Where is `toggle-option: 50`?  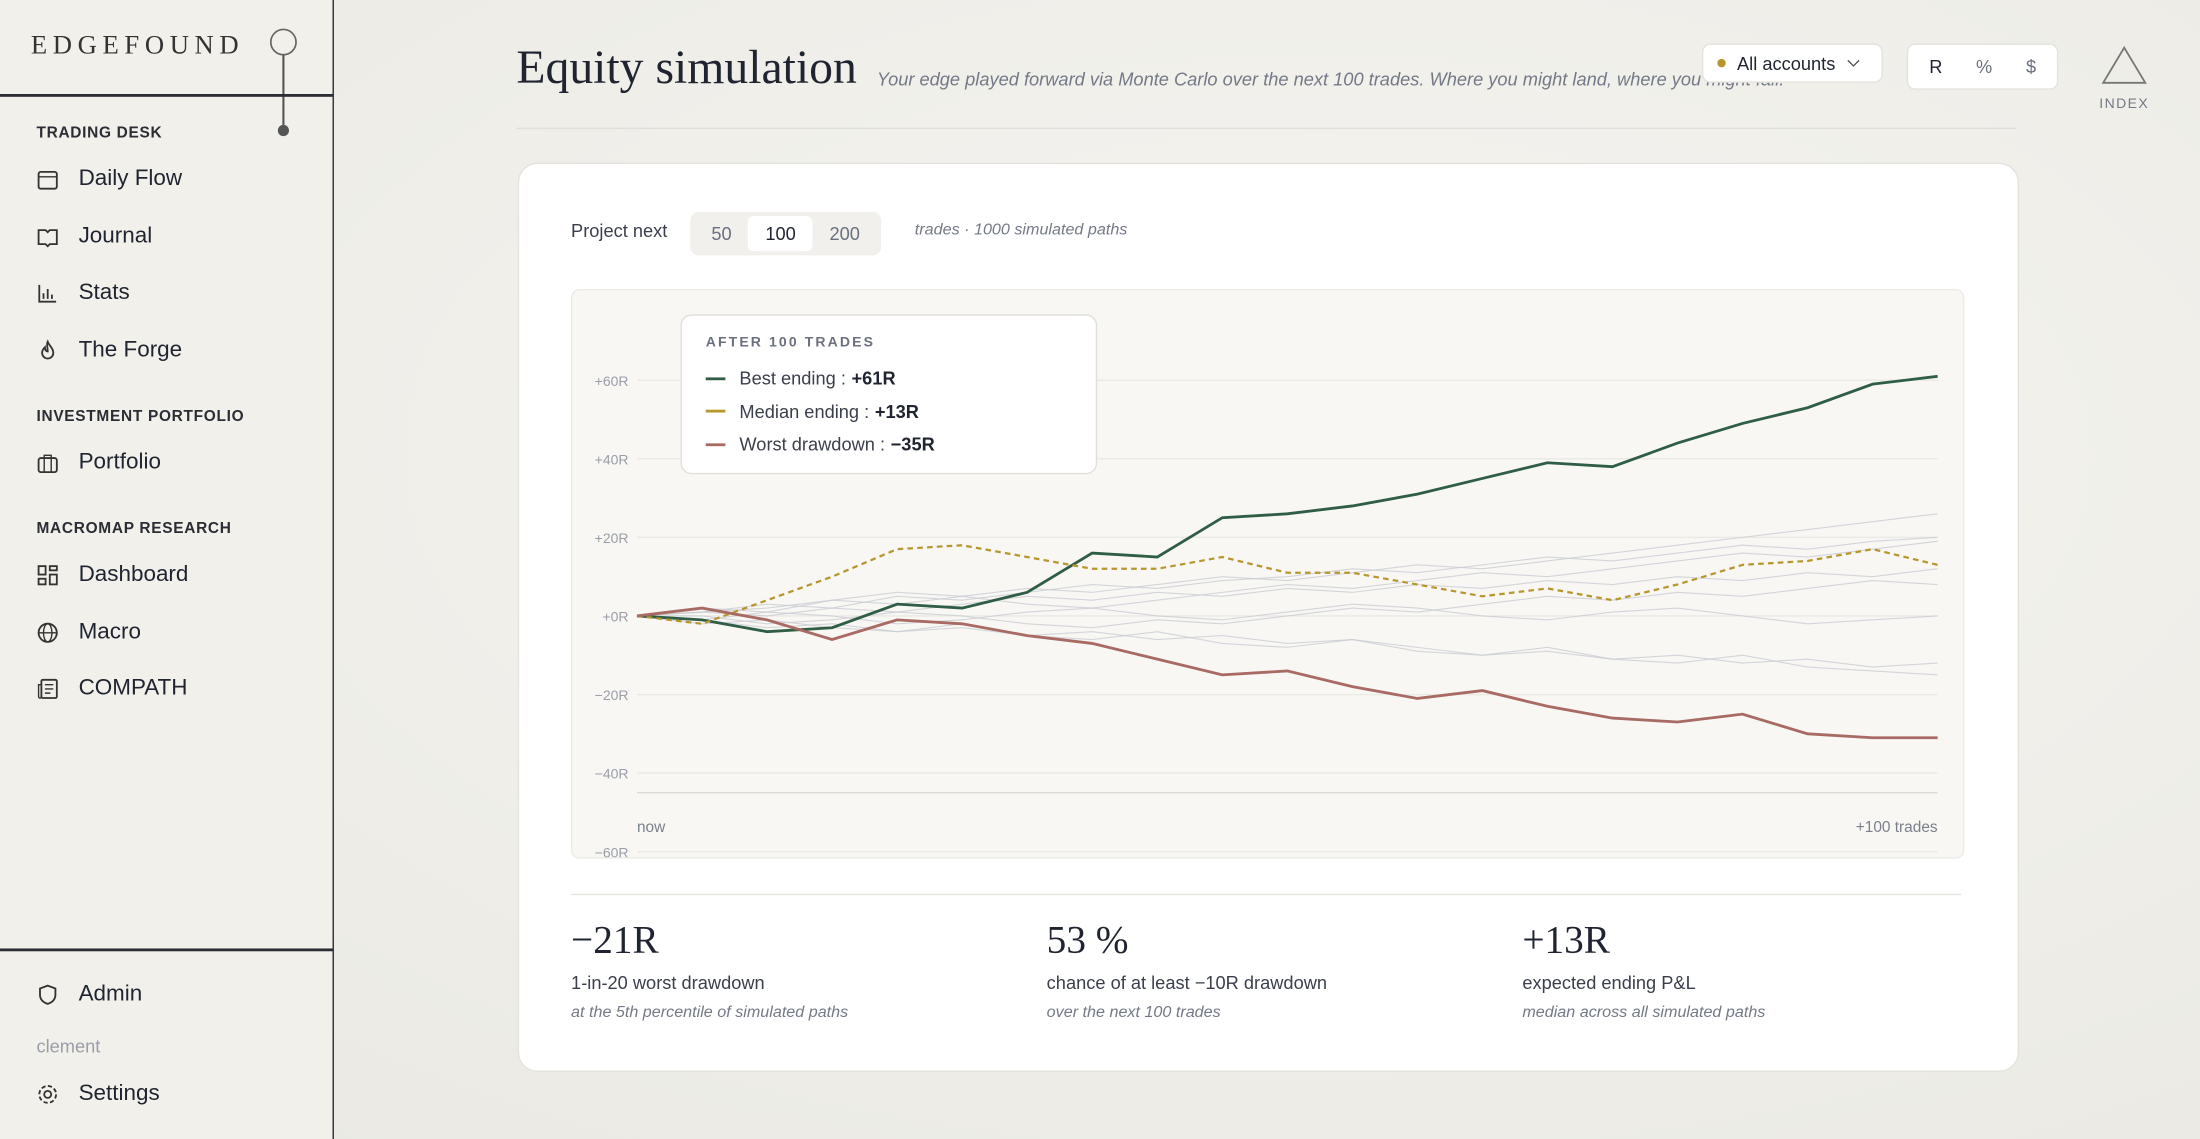
toggle-option: 50 is located at coordinates (721, 234).